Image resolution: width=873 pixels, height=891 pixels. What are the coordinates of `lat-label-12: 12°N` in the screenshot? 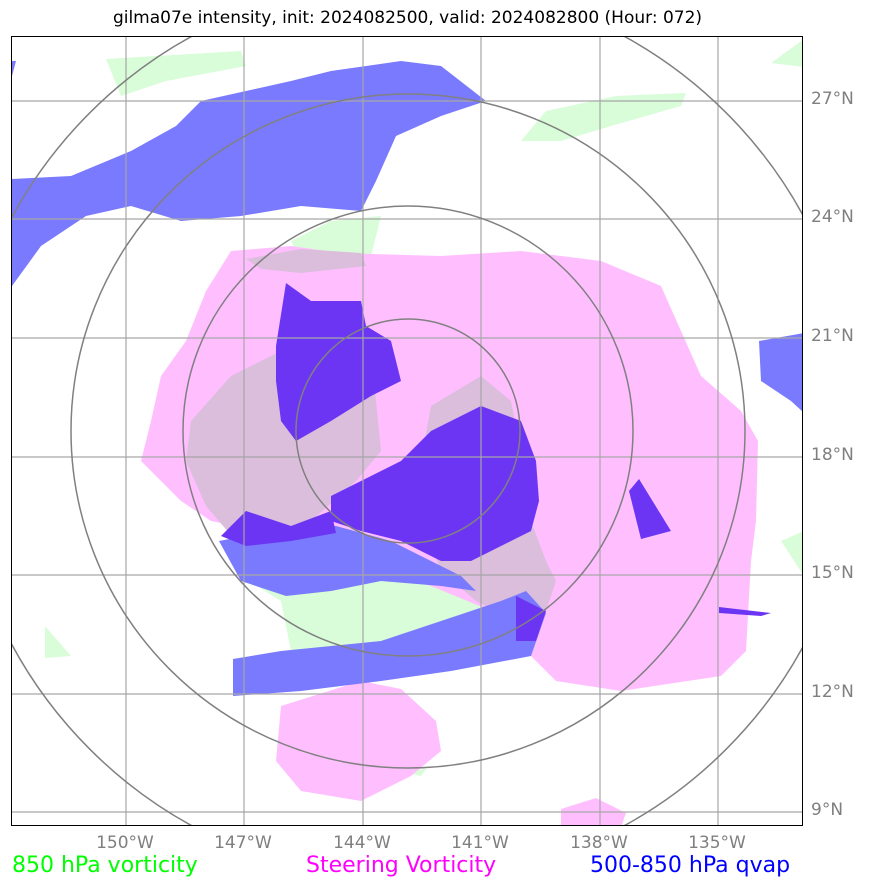 It's located at (832, 692).